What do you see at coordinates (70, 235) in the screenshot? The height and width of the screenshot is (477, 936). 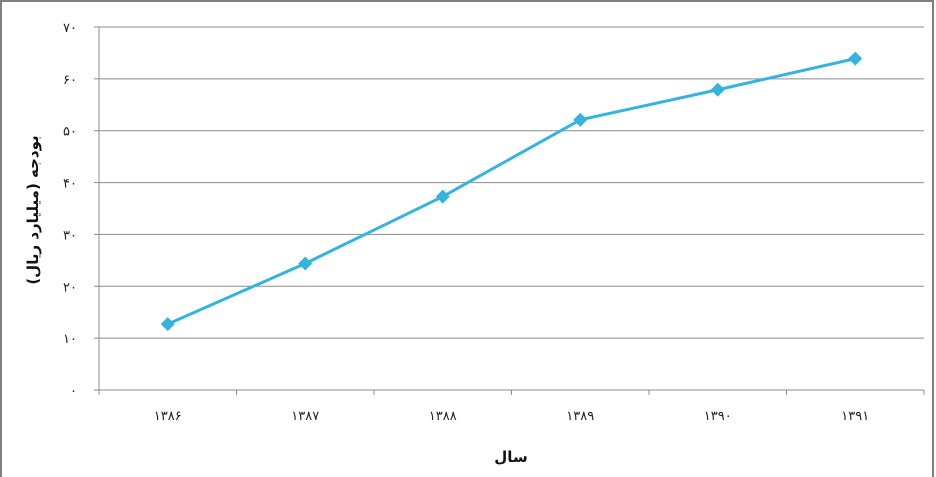 I see `y-tick-label: ۳۰` at bounding box center [70, 235].